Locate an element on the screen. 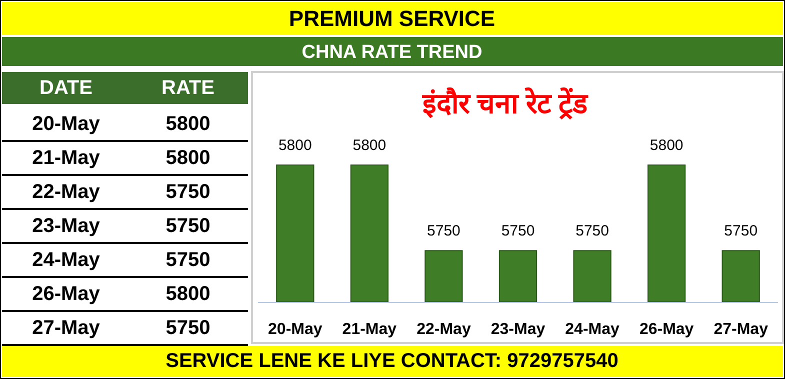 This screenshot has height=379, width=785. text: PREMIUM SERVICE is located at coordinates (392, 18).